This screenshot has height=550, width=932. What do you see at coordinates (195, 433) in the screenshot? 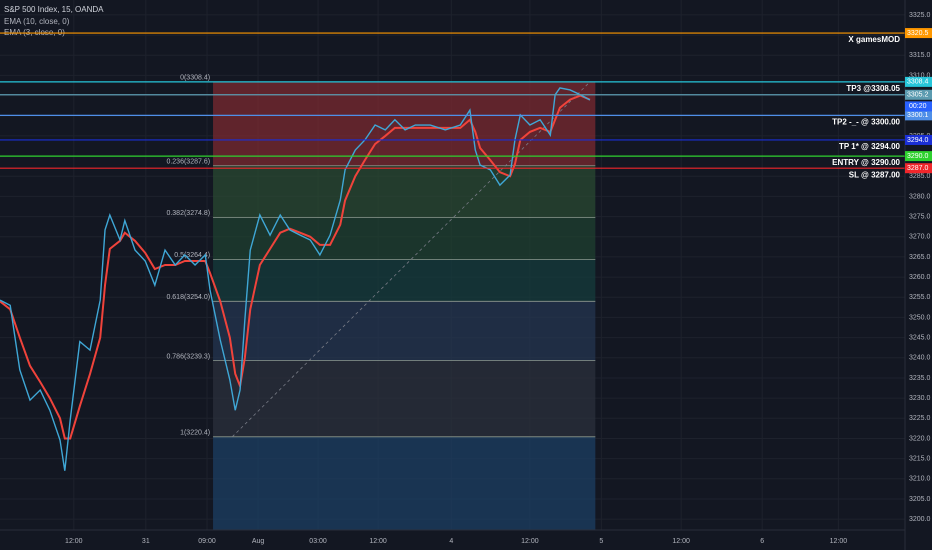
I see `fib-label: 1(3220.4)` at bounding box center [195, 433].